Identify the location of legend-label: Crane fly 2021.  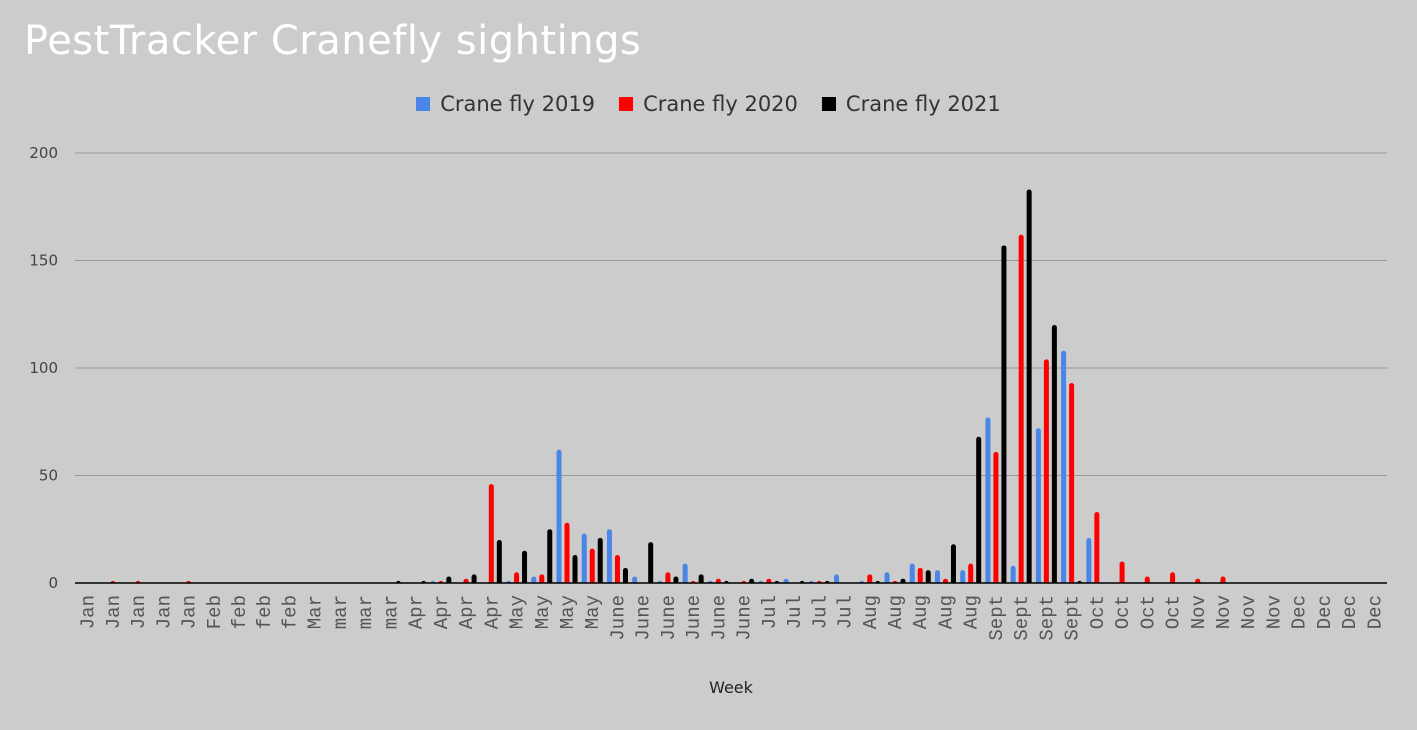
(923, 104).